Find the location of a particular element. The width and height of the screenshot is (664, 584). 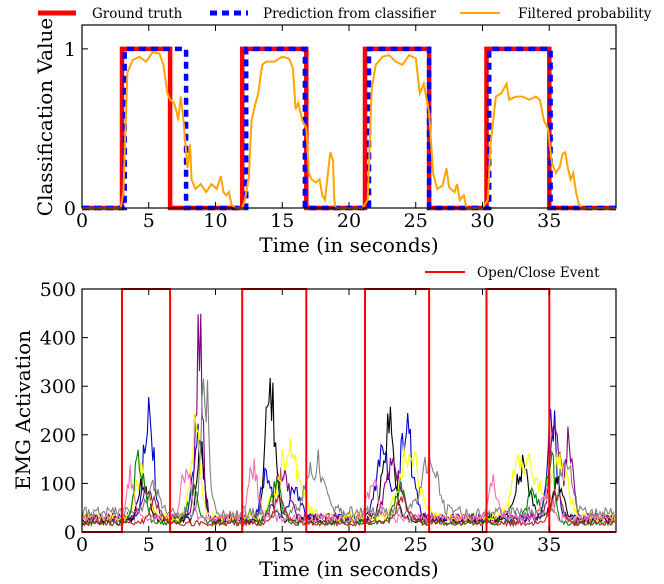

chart2-ytick-label-100: 100 is located at coordinates (58, 484).